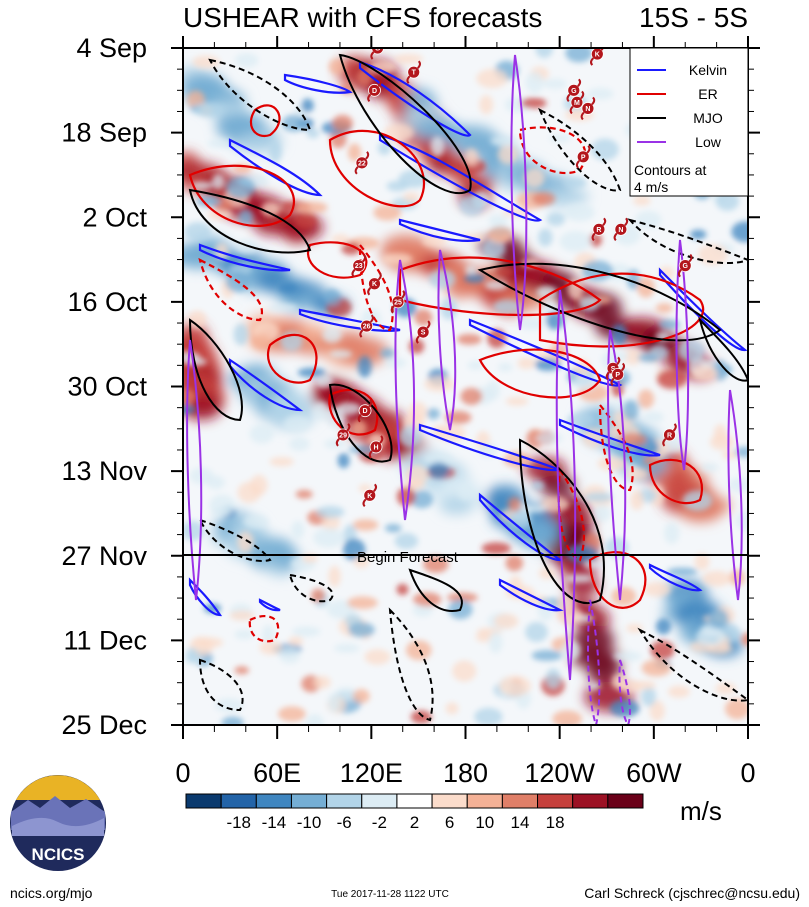 This screenshot has height=907, width=809. What do you see at coordinates (371, 773) in the screenshot?
I see `x-tick-label-2: 120E` at bounding box center [371, 773].